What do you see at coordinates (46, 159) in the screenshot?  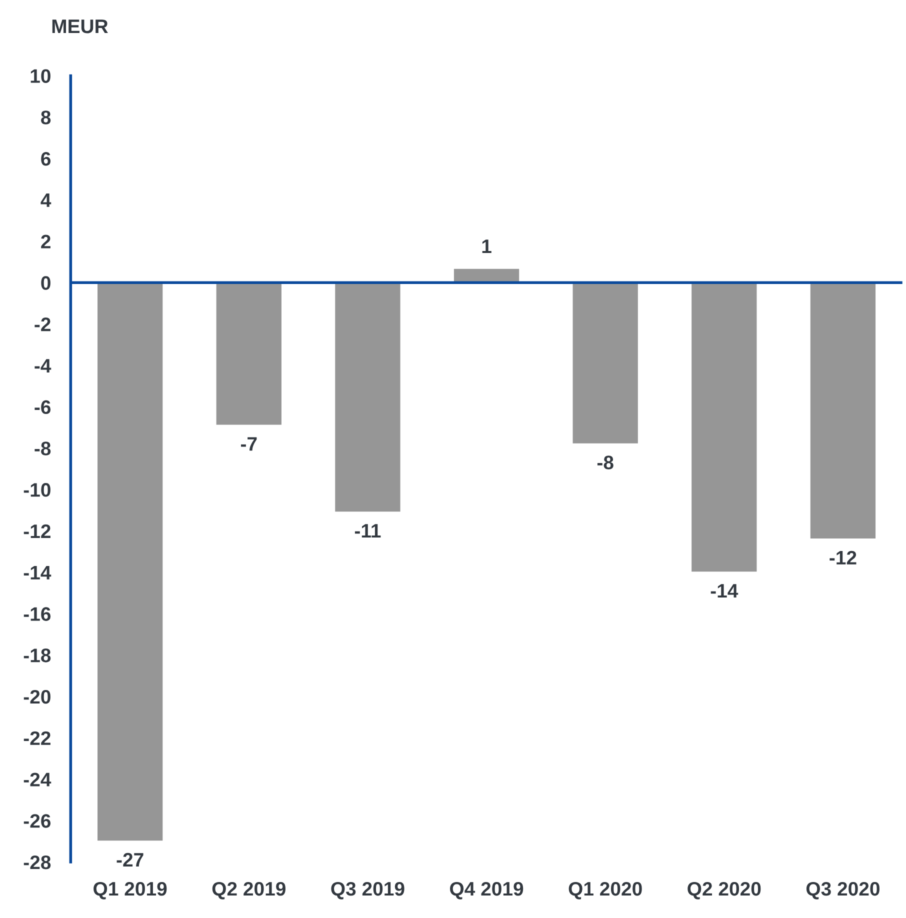 I see `y-tick-label: 6` at bounding box center [46, 159].